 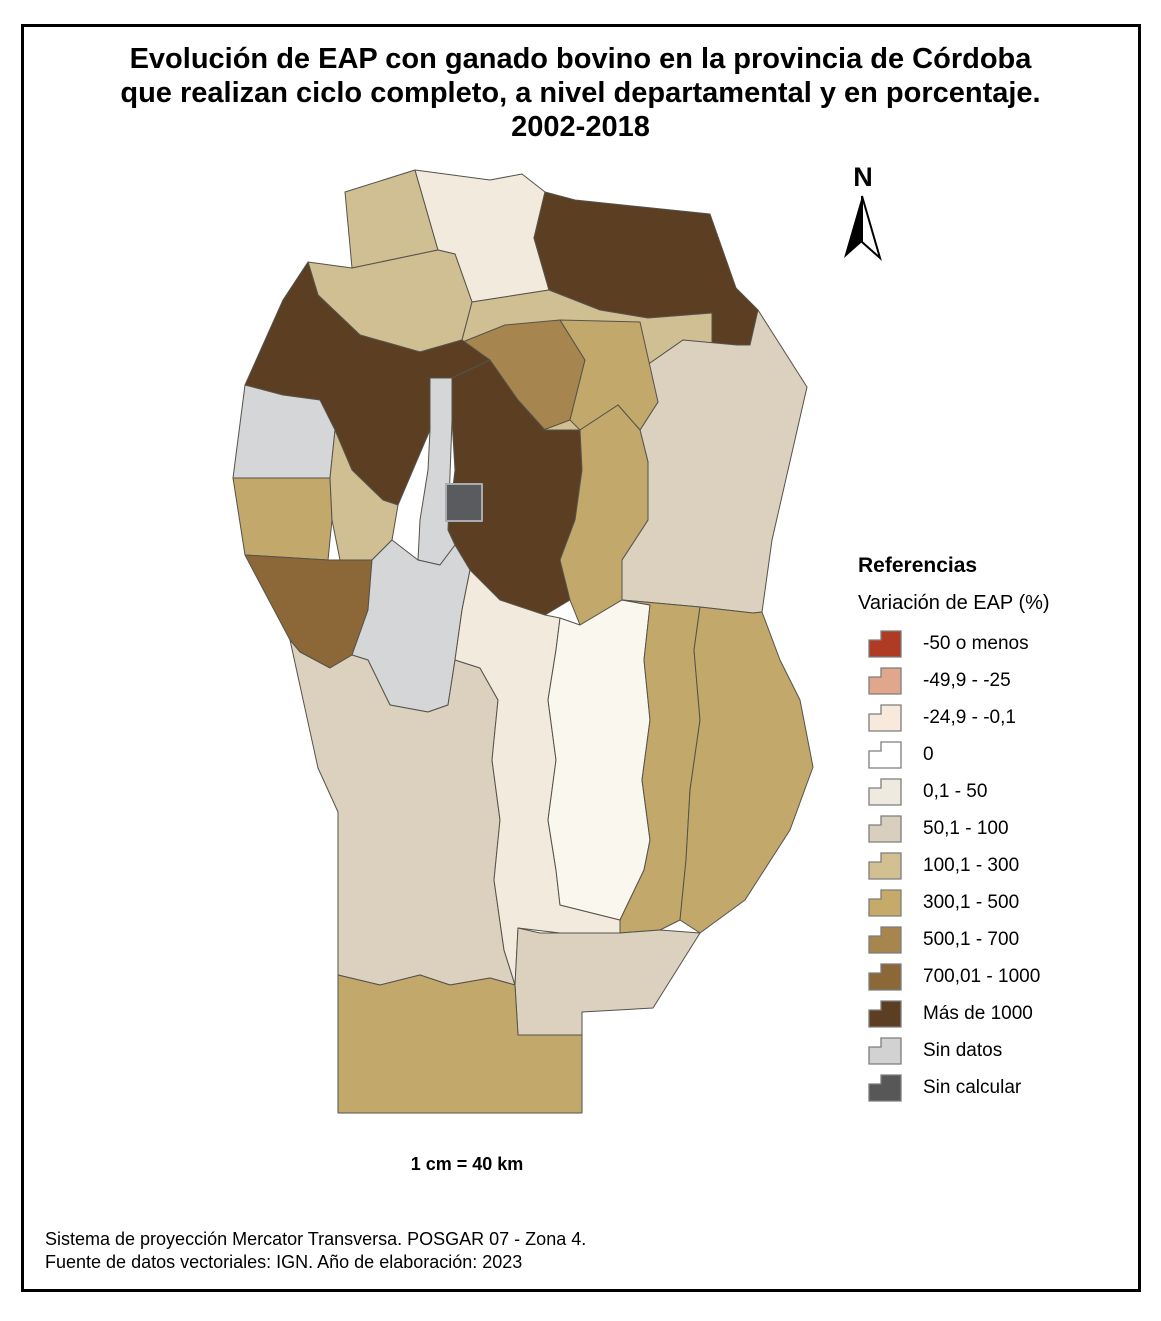 What do you see at coordinates (972, 1087) in the screenshot?
I see `legend-item-label: Sin calcular` at bounding box center [972, 1087].